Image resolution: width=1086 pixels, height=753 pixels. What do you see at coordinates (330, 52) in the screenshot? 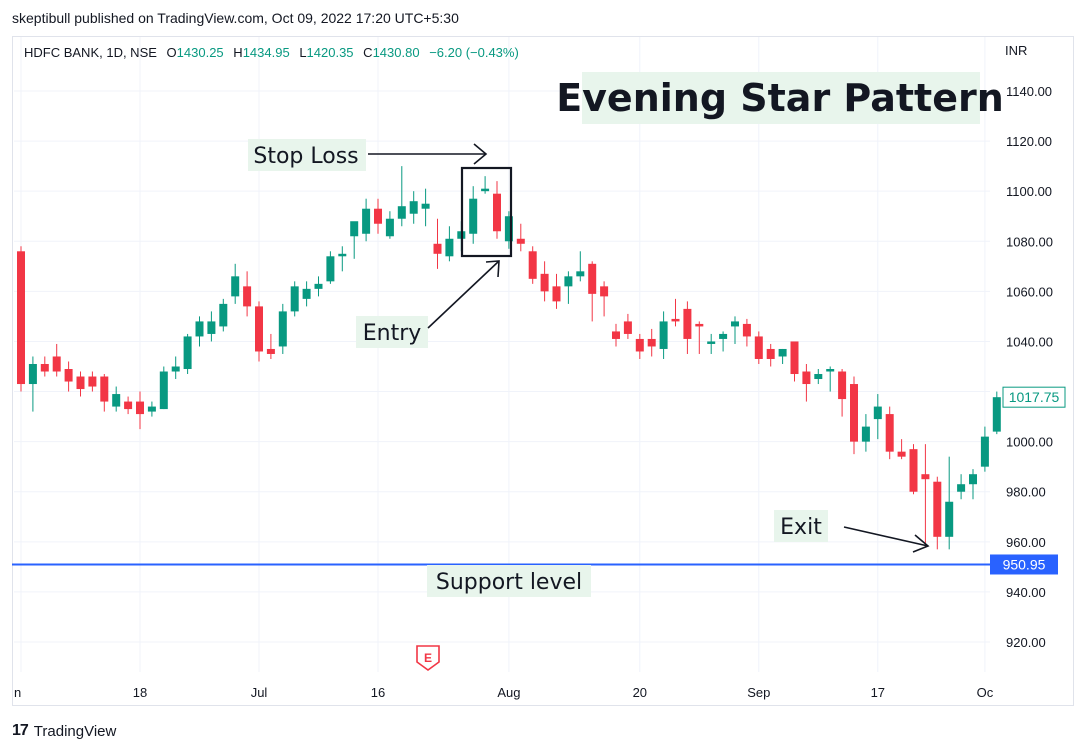
I see `low-value: 1420.35` at bounding box center [330, 52].